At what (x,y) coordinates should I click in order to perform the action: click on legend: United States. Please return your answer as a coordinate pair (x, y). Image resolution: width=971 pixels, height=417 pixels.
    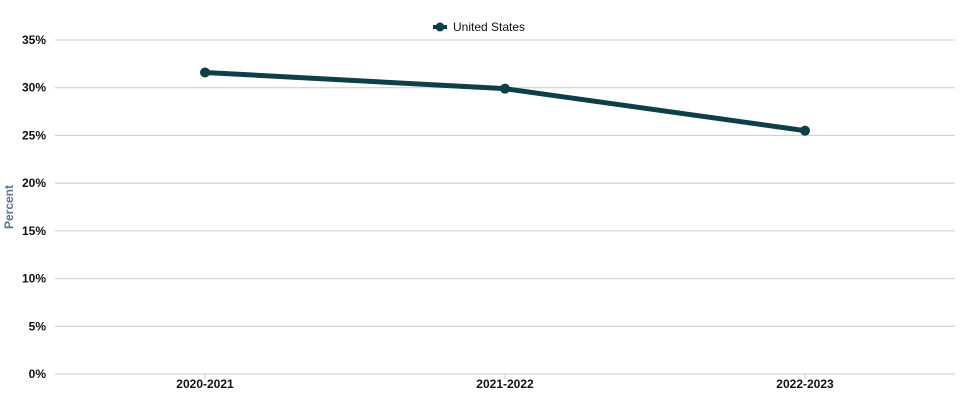
    Looking at the image, I should click on (479, 27).